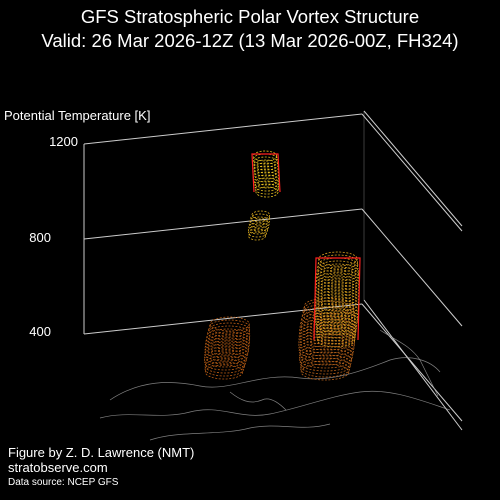  What do you see at coordinates (250, 16) in the screenshot?
I see `chart-title: GFS Stratospheric Polar Vortex Structure` at bounding box center [250, 16].